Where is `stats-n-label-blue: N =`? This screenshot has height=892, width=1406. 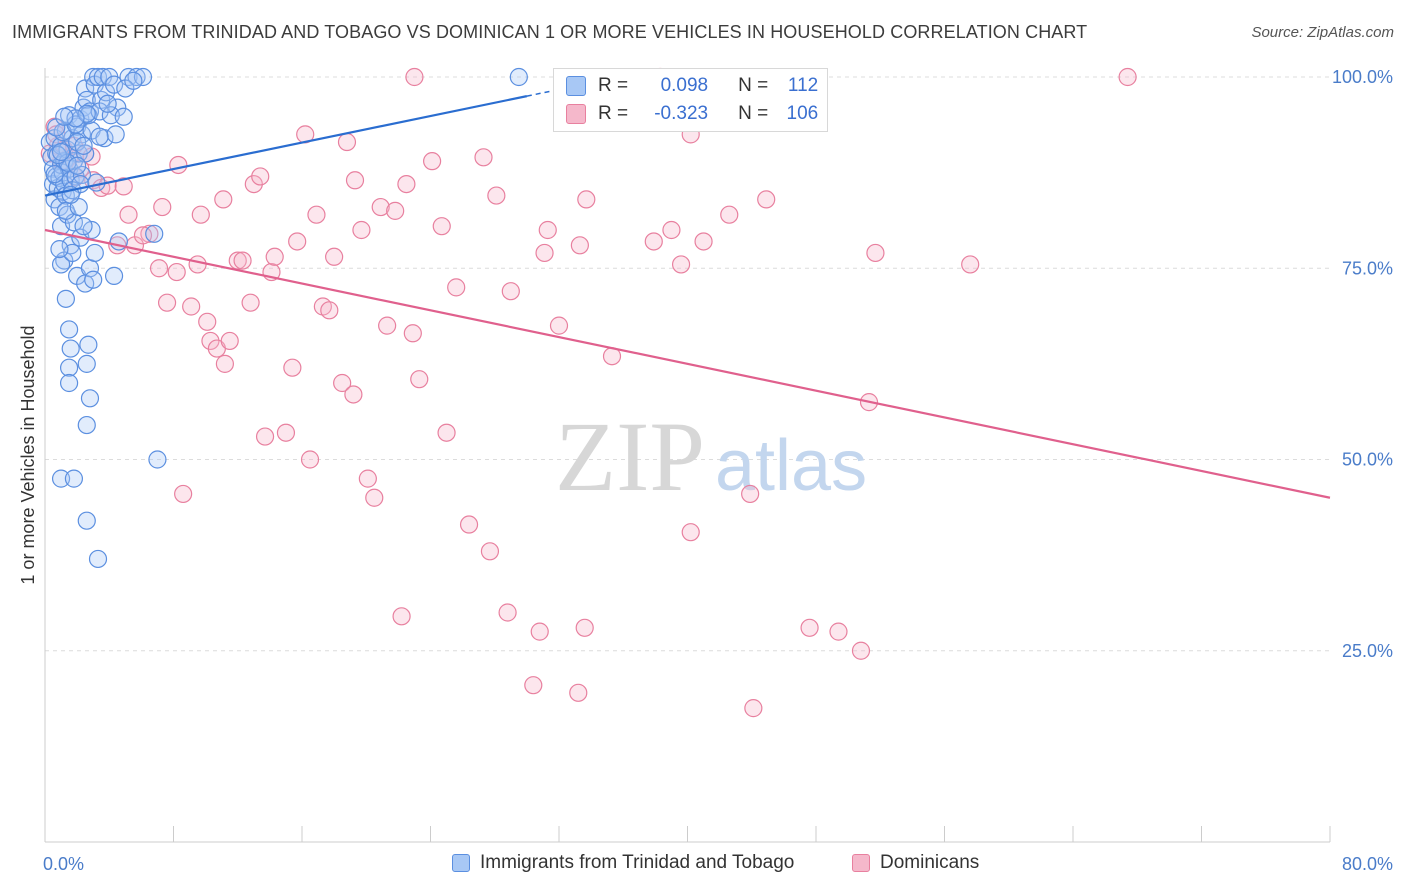 stats-n-label-blue: N = is located at coordinates (753, 85).